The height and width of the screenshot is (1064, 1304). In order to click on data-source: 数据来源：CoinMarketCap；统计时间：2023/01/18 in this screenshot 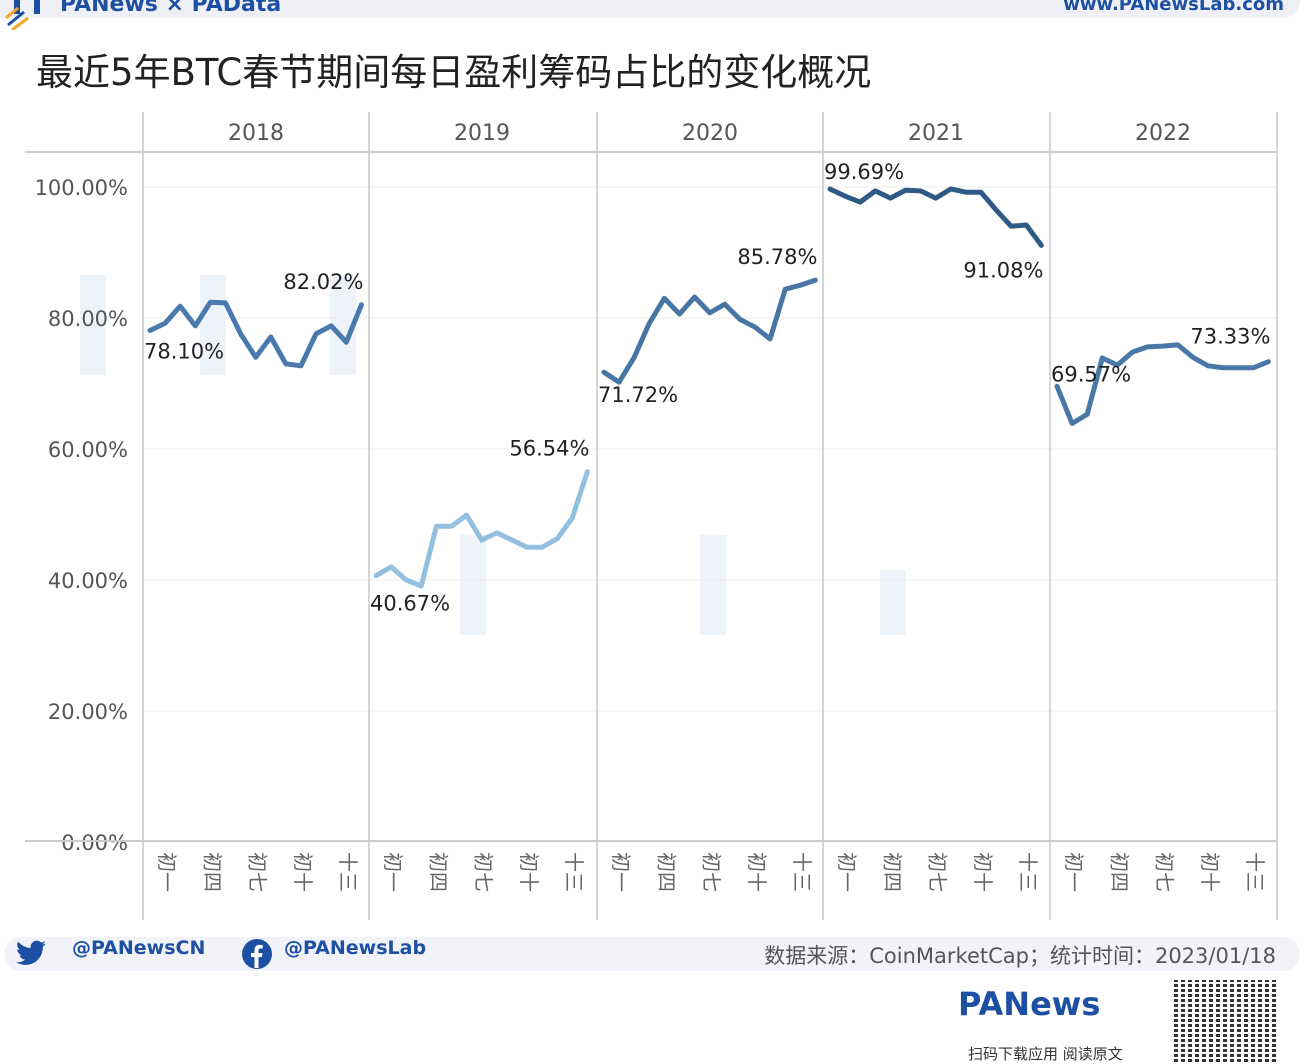, I will do `click(1020, 955)`.